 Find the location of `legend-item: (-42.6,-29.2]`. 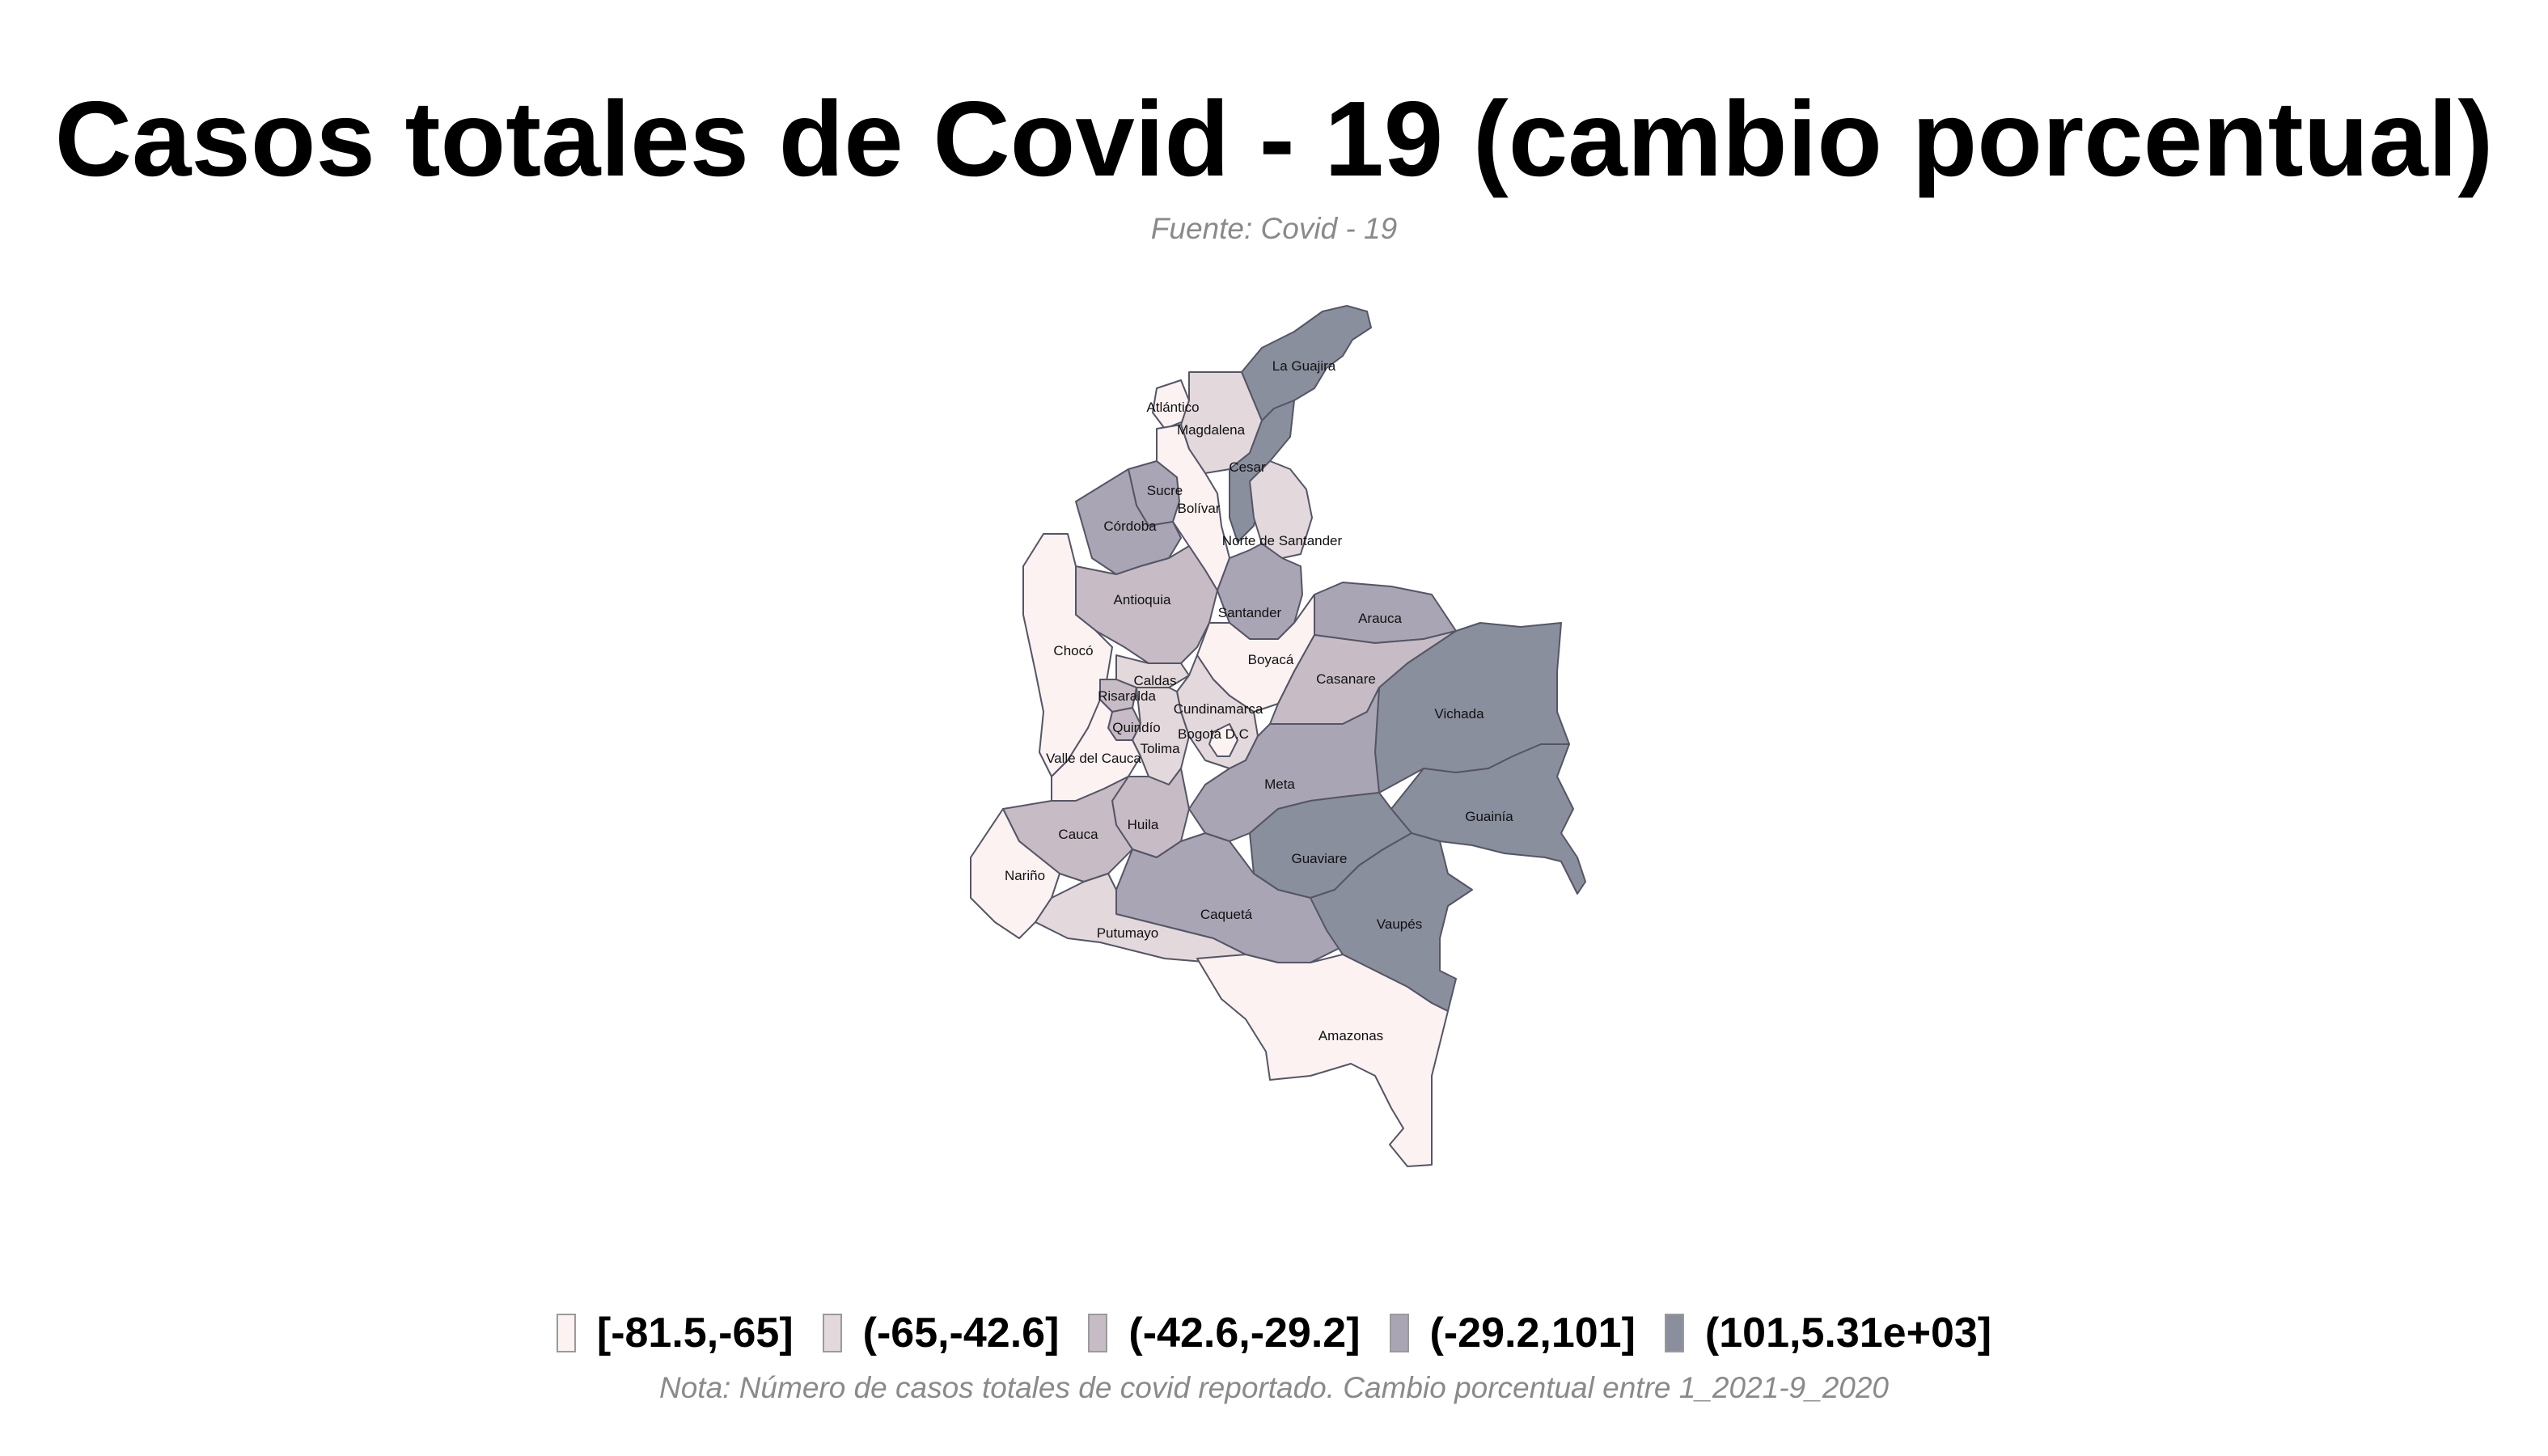

legend-item: (-42.6,-29.2] is located at coordinates (1224, 1333).